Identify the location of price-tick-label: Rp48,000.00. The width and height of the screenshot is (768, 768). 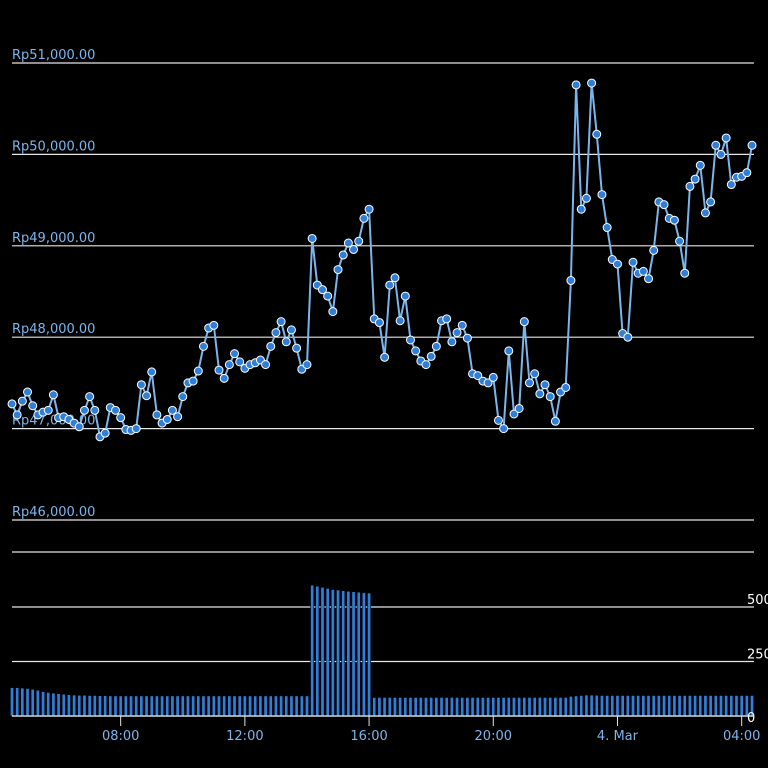
(53, 329).